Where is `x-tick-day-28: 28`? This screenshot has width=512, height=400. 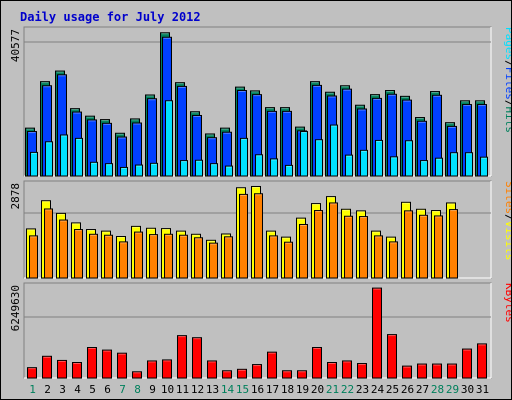 x-tick-day-28: 28 is located at coordinates (437, 389).